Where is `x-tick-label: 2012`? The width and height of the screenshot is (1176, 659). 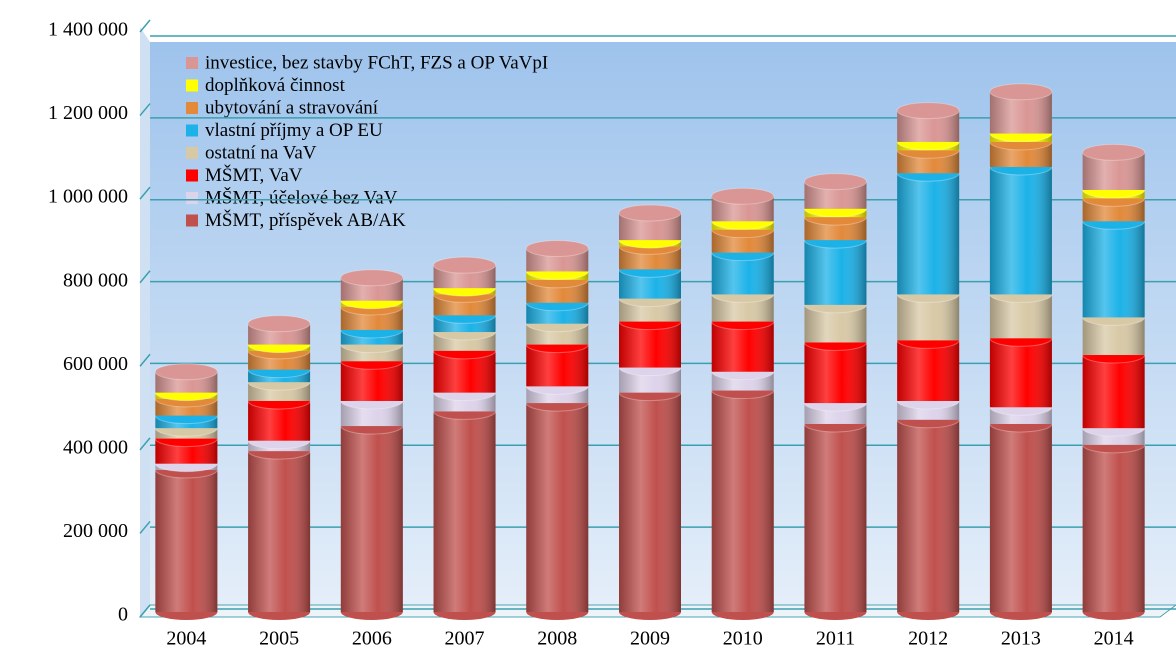 x-tick-label: 2012 is located at coordinates (928, 639).